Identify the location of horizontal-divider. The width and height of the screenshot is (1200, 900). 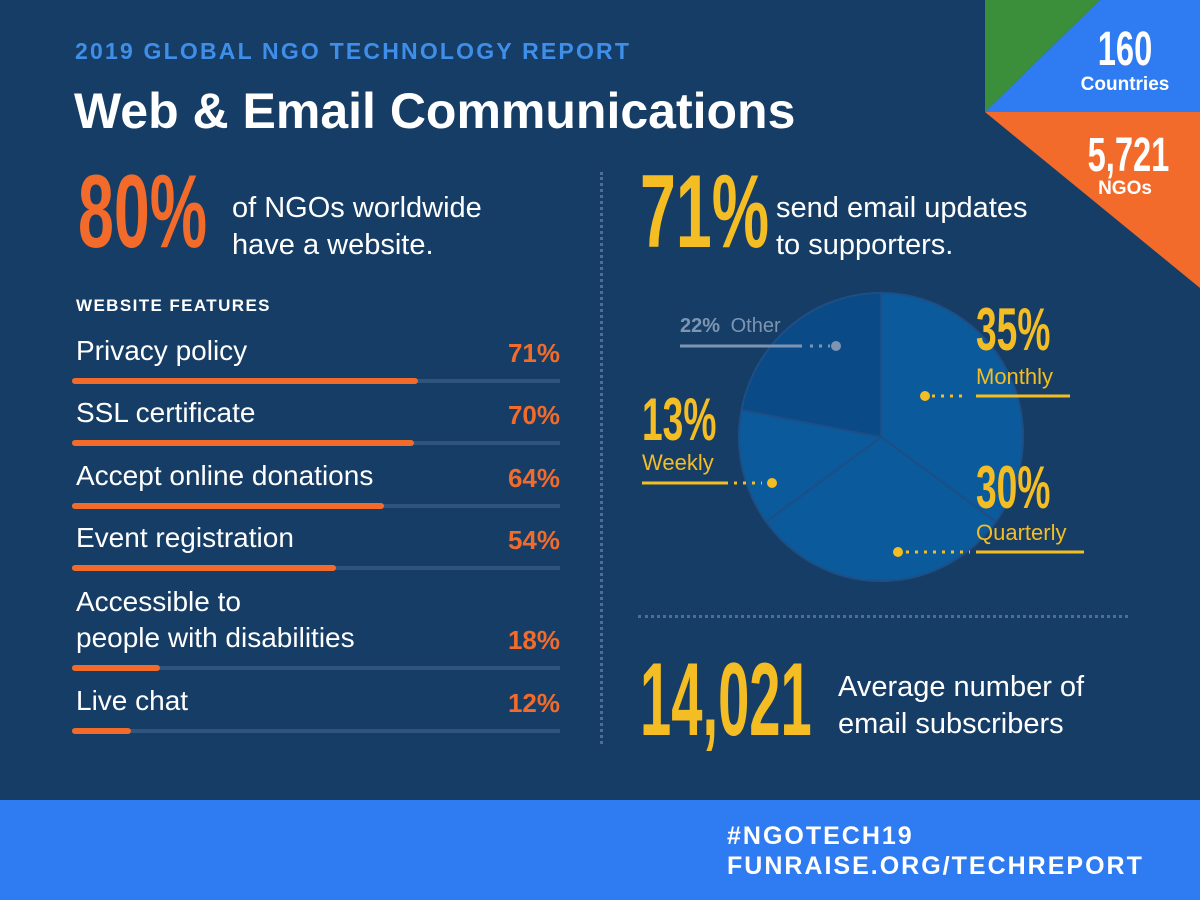
(883, 616).